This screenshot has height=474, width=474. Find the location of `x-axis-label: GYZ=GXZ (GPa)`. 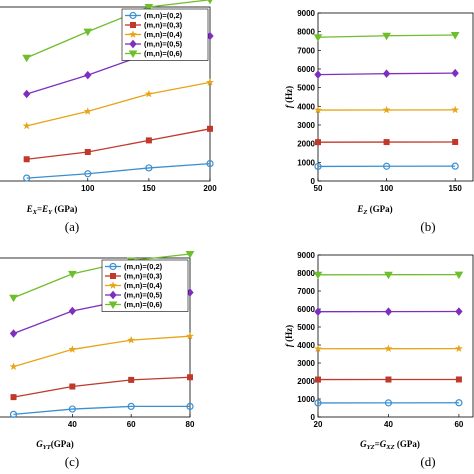

x-axis-label: GYZ=GXZ (GPa) is located at coordinates (390, 445).